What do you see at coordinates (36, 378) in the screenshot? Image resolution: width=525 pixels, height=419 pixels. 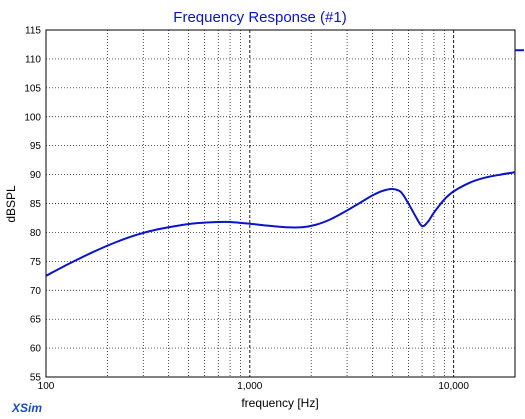 I see `y-tick-label: 55` at bounding box center [36, 378].